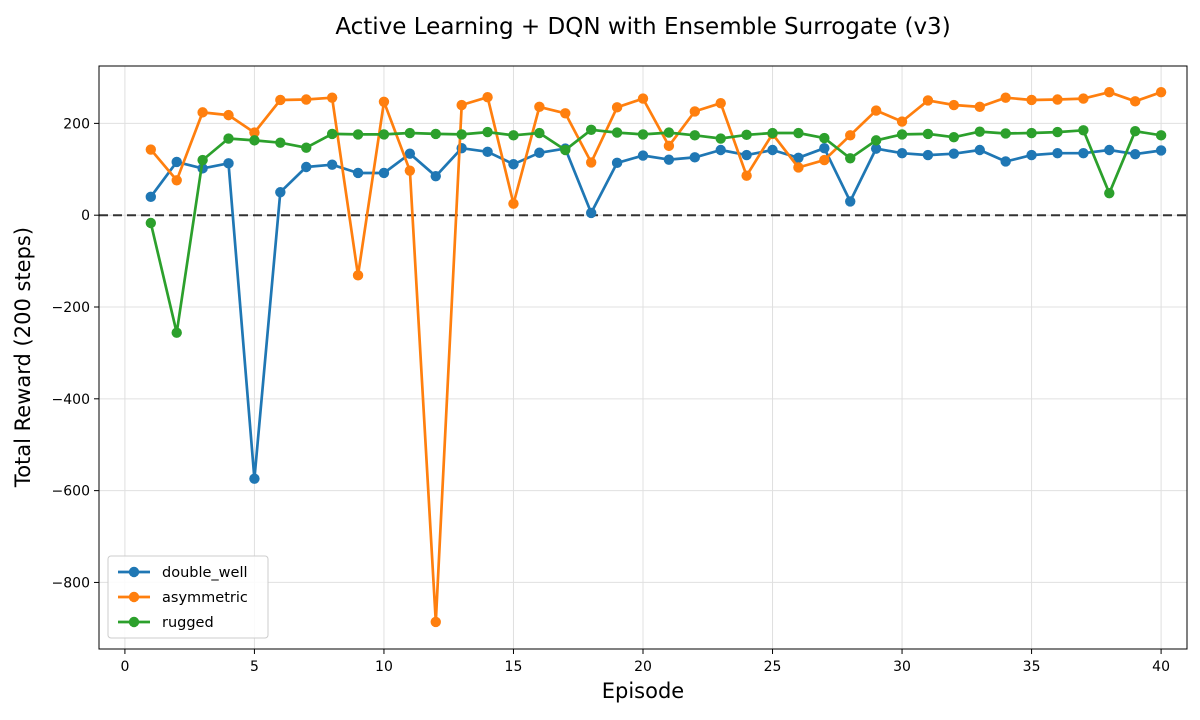 The width and height of the screenshot is (1200, 720). Describe the element at coordinates (183, 598) in the screenshot. I see `legend-item-asymmetric: asymmetric` at that location.